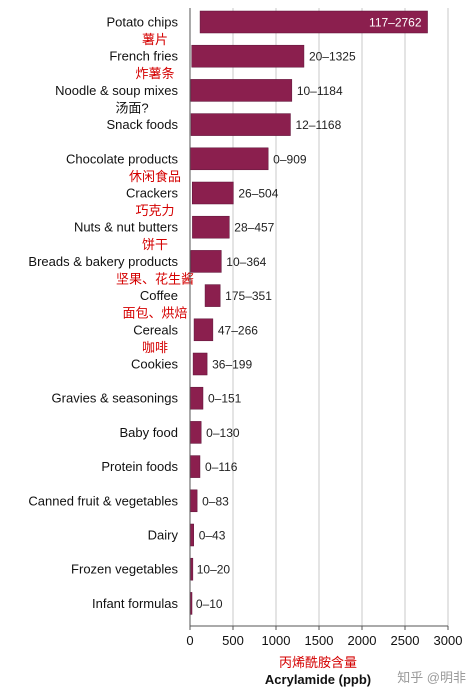  I want to click on cn-annotation-crackers: 巧克力, so click(154, 210).